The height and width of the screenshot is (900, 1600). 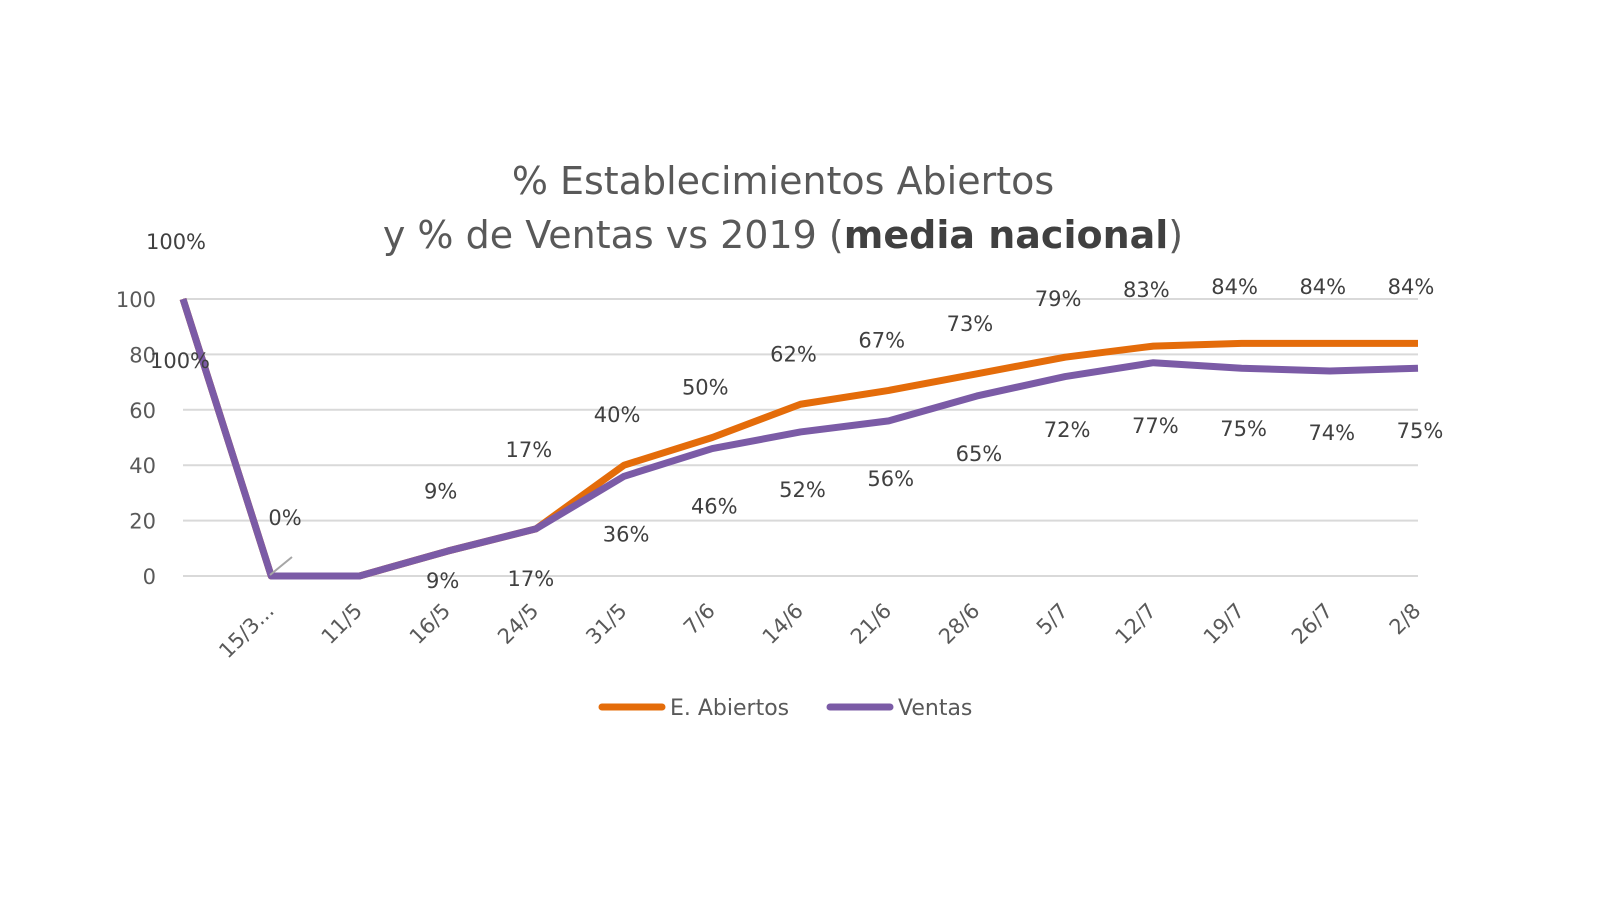 What do you see at coordinates (284, 518) in the screenshot?
I see `data-label-e-abiertos: 0%` at bounding box center [284, 518].